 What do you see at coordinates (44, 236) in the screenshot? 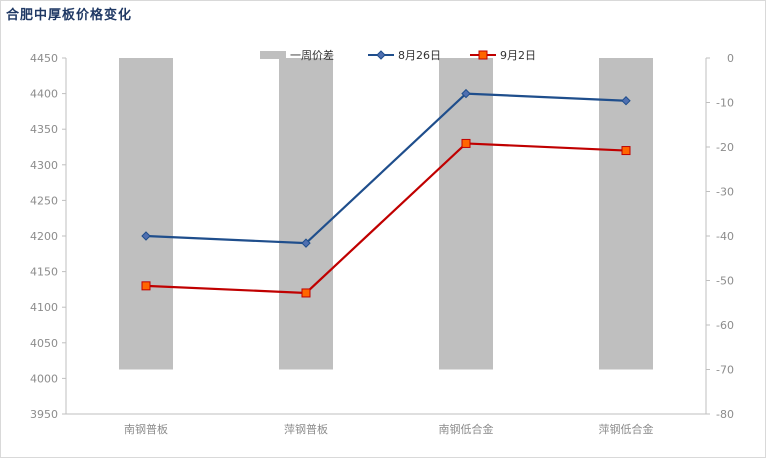
I see `left-tick-label: 4200` at bounding box center [44, 236].